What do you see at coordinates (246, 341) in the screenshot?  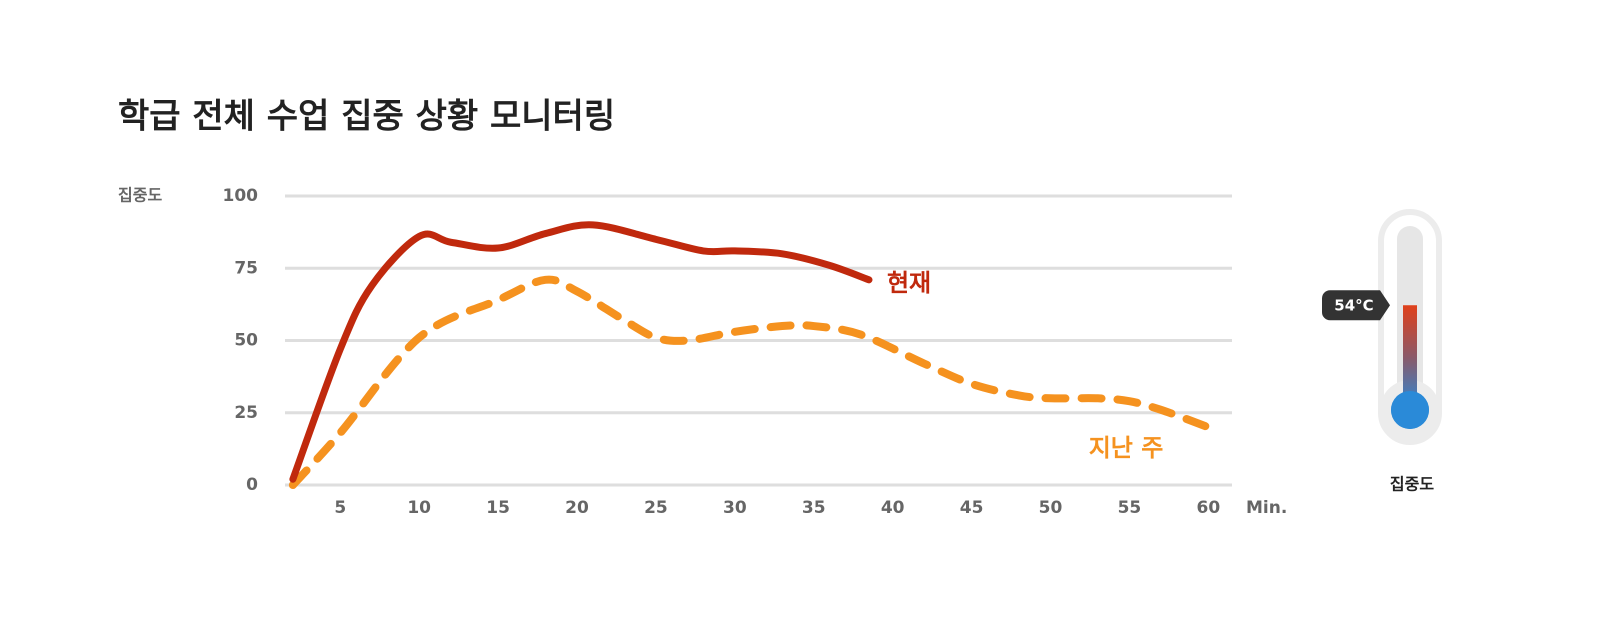 I see `y-tick-label: 50` at bounding box center [246, 341].